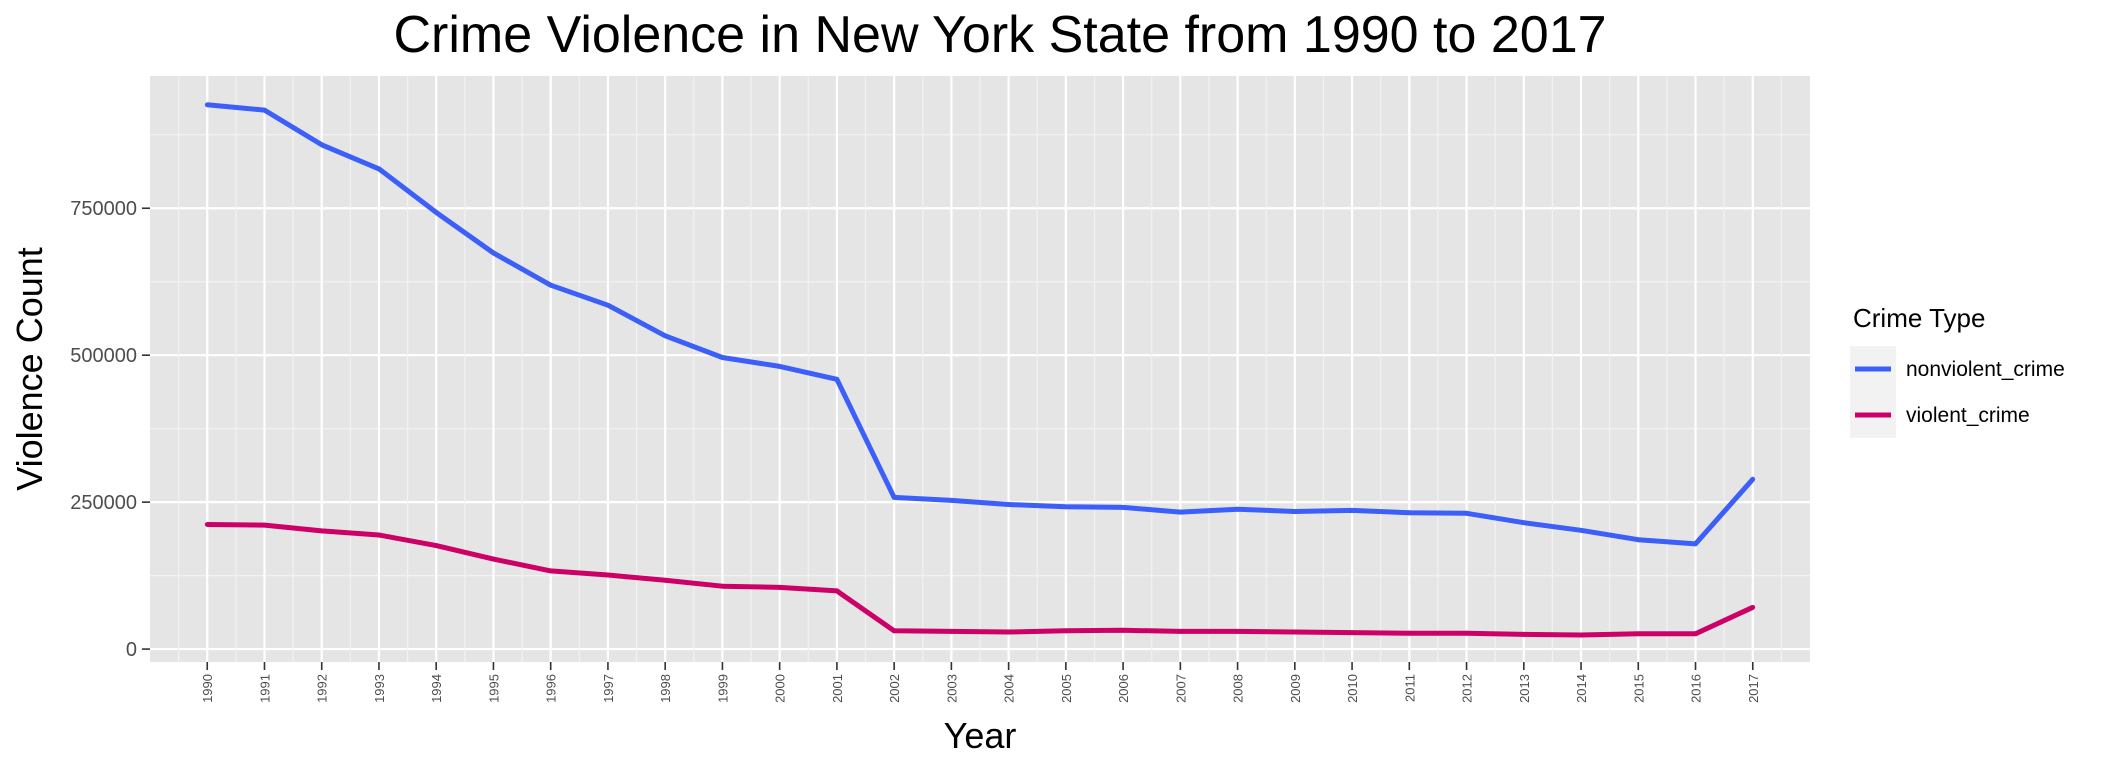 The height and width of the screenshot is (768, 2112). Describe the element at coordinates (110, 429) in the screenshot. I see `y-axis-ticks: 0 250000 500000 750000` at that location.